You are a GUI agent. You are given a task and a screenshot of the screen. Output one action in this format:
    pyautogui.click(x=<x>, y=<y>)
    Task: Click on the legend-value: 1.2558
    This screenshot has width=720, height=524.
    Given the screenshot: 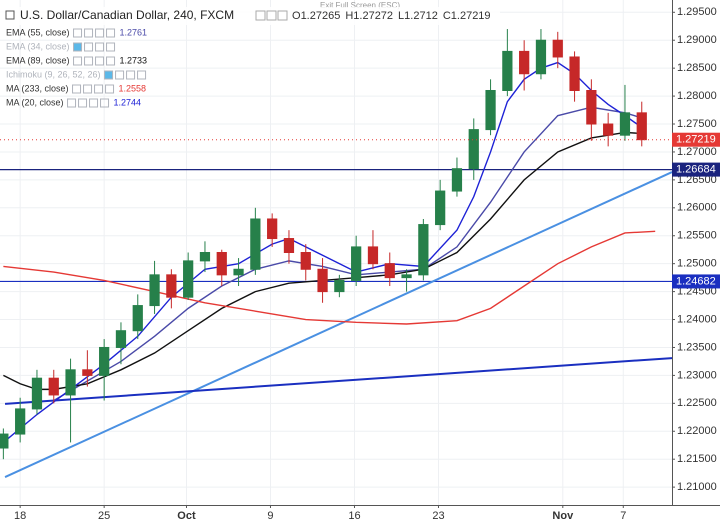 What is the action you would take?
    pyautogui.click(x=133, y=88)
    